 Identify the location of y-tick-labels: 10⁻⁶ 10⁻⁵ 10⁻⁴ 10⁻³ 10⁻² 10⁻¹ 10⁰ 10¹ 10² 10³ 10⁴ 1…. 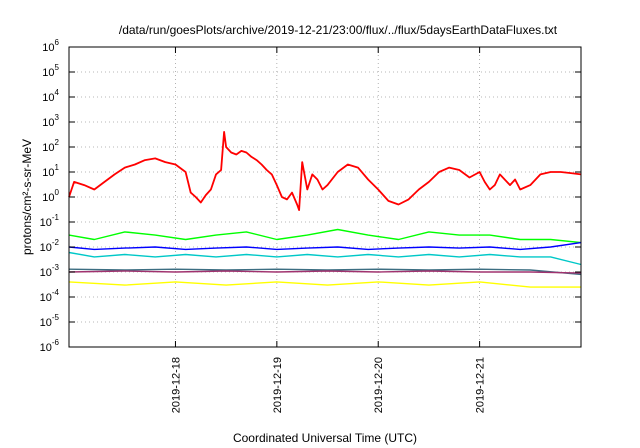
(50, 196).